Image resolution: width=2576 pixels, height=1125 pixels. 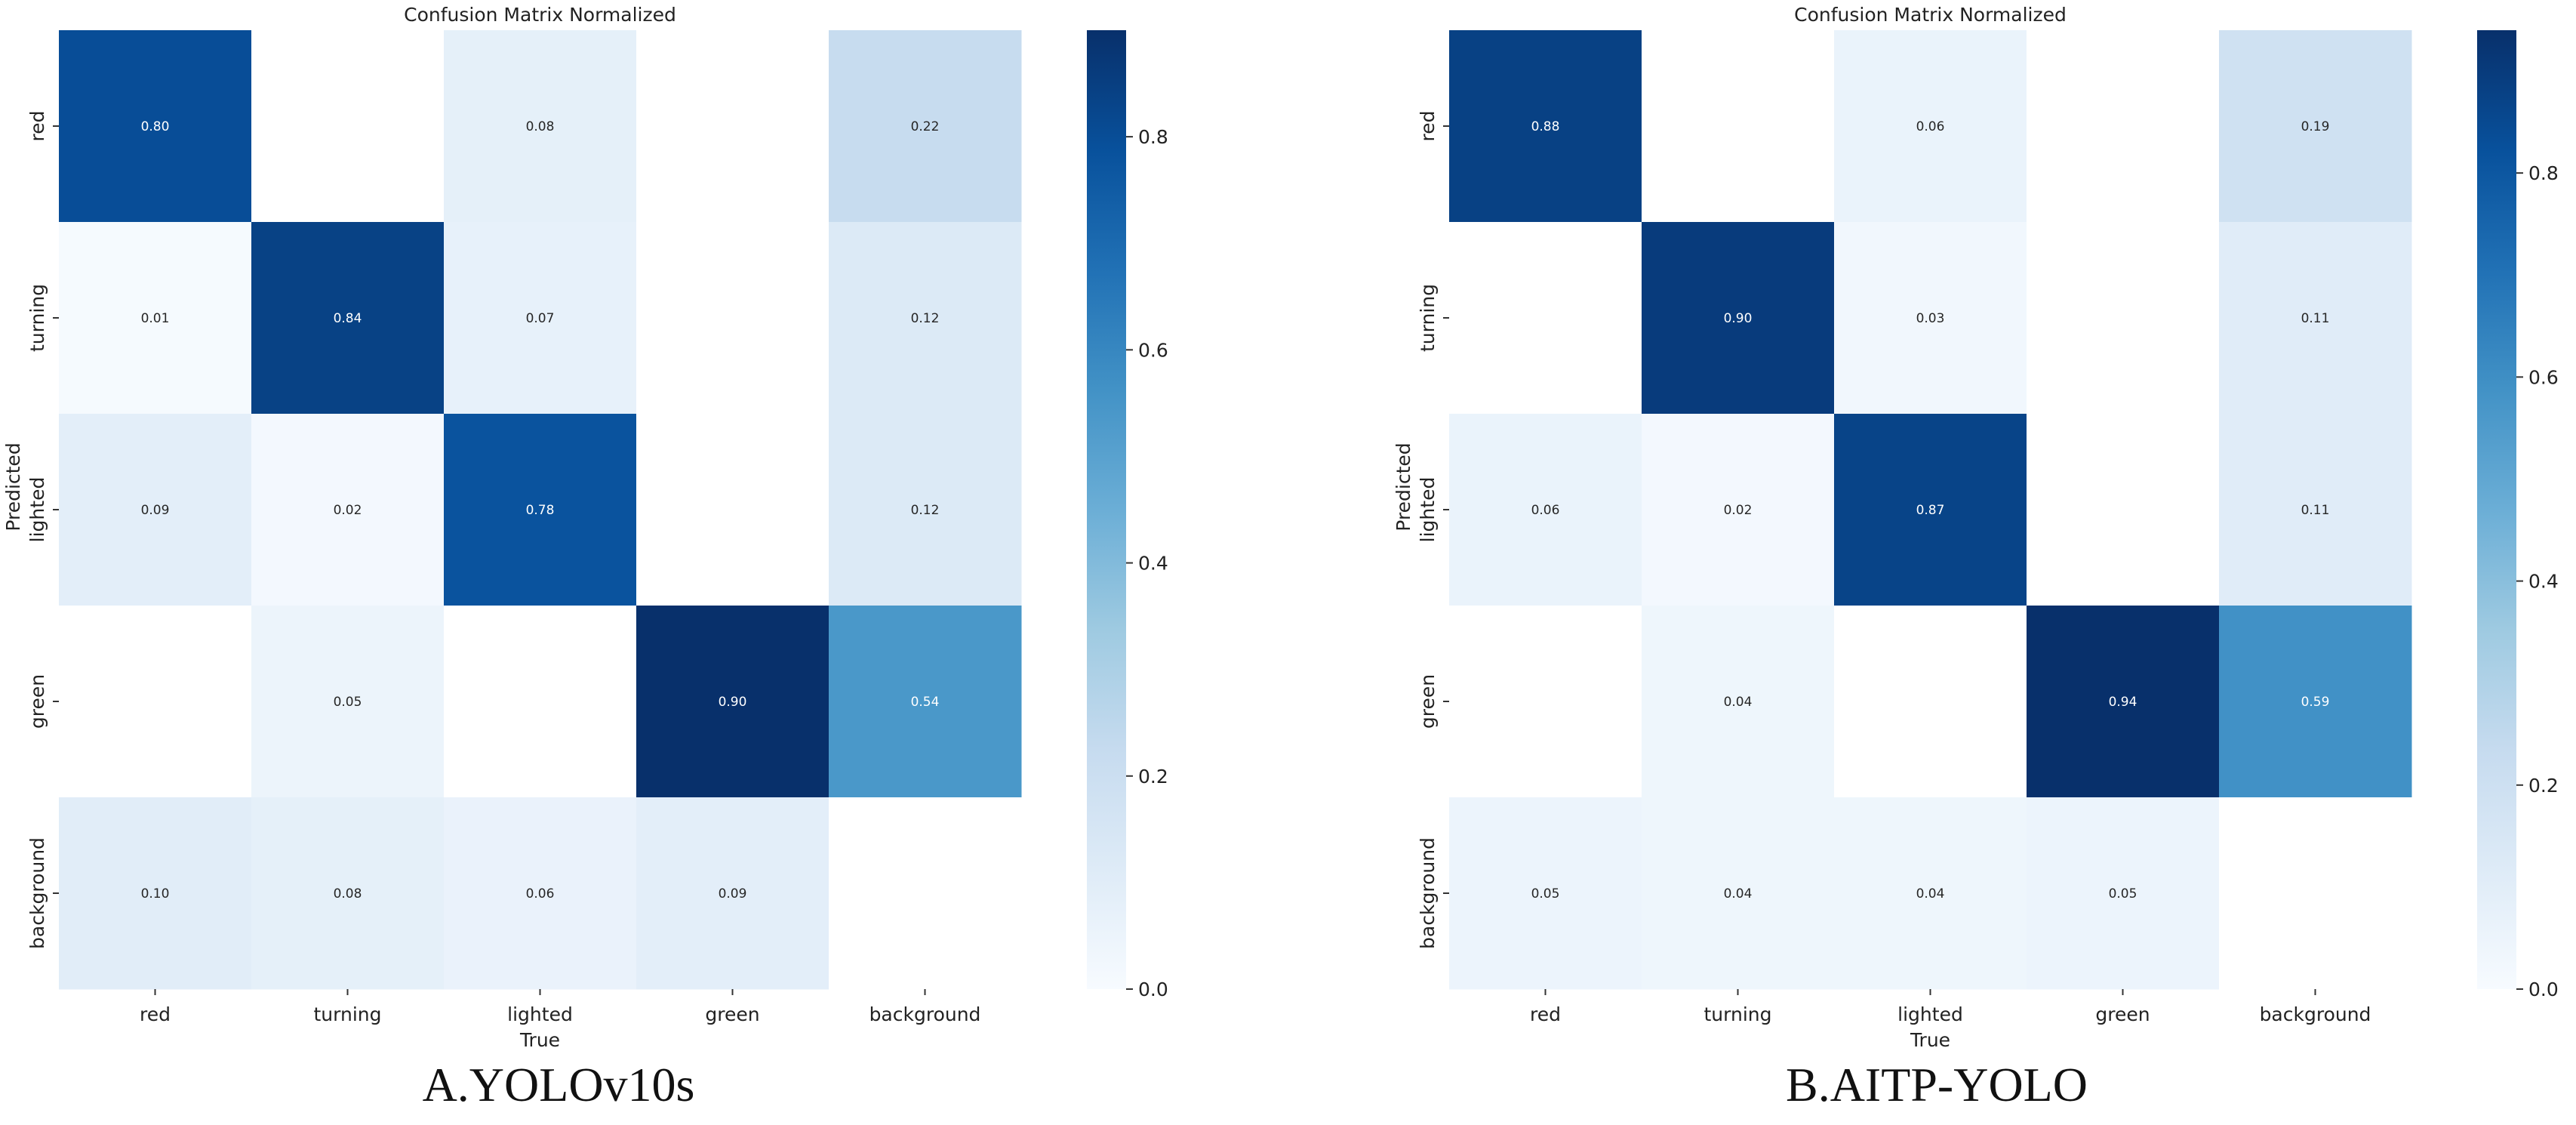 I want to click on panel-a-cell-r4-c4, so click(x=926, y=894).